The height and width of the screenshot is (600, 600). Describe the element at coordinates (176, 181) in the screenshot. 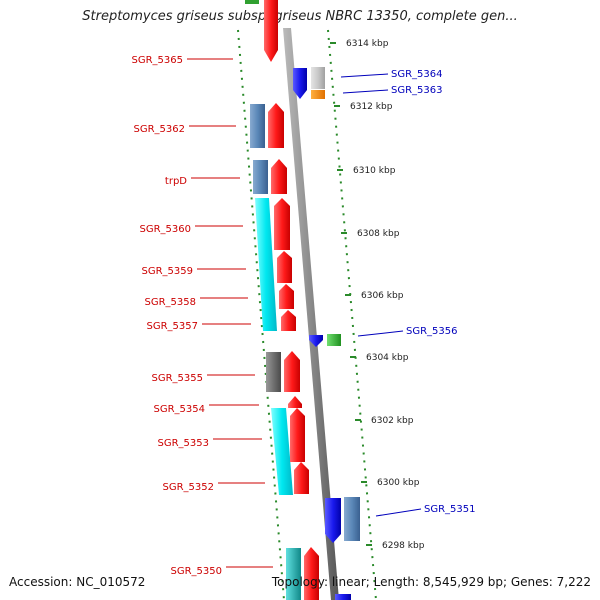

I see `left-gene-label: trpD` at that location.